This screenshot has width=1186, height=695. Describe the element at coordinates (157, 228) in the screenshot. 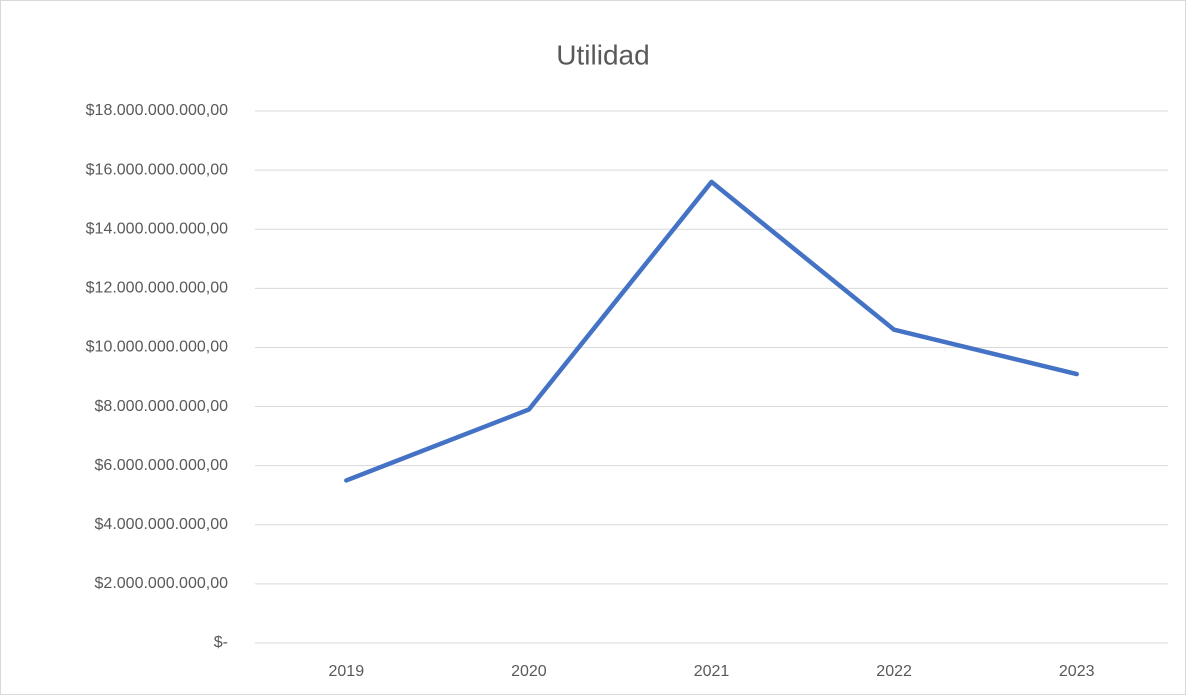

I see `y-tick-label: $14.000.000.000,00` at that location.